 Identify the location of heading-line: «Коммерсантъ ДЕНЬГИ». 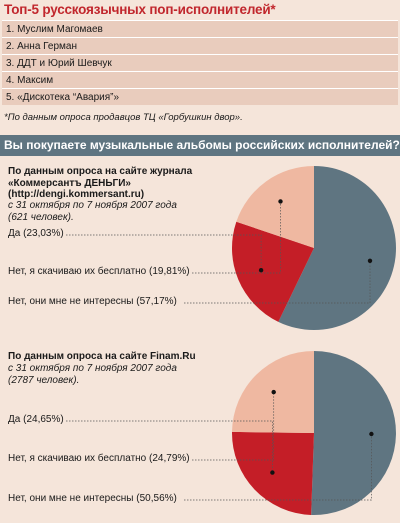
(69, 183).